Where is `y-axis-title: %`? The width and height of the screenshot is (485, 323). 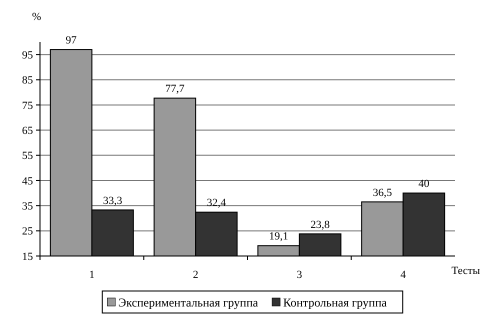
y-axis-title: % is located at coordinates (37, 17).